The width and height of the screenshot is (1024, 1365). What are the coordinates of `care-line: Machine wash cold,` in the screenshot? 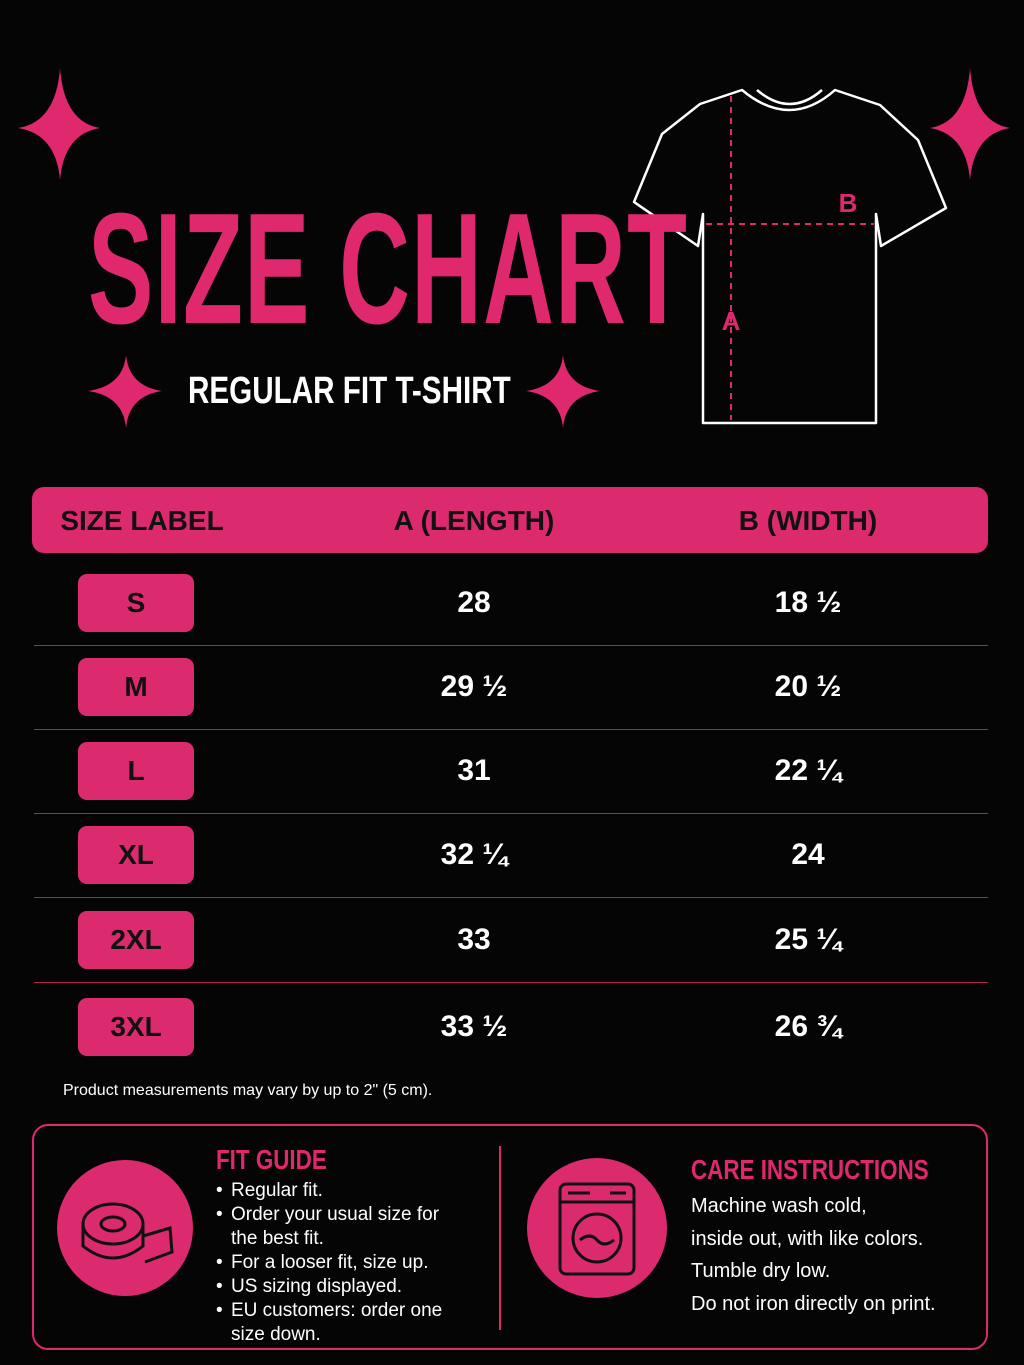 It's located at (779, 1206).